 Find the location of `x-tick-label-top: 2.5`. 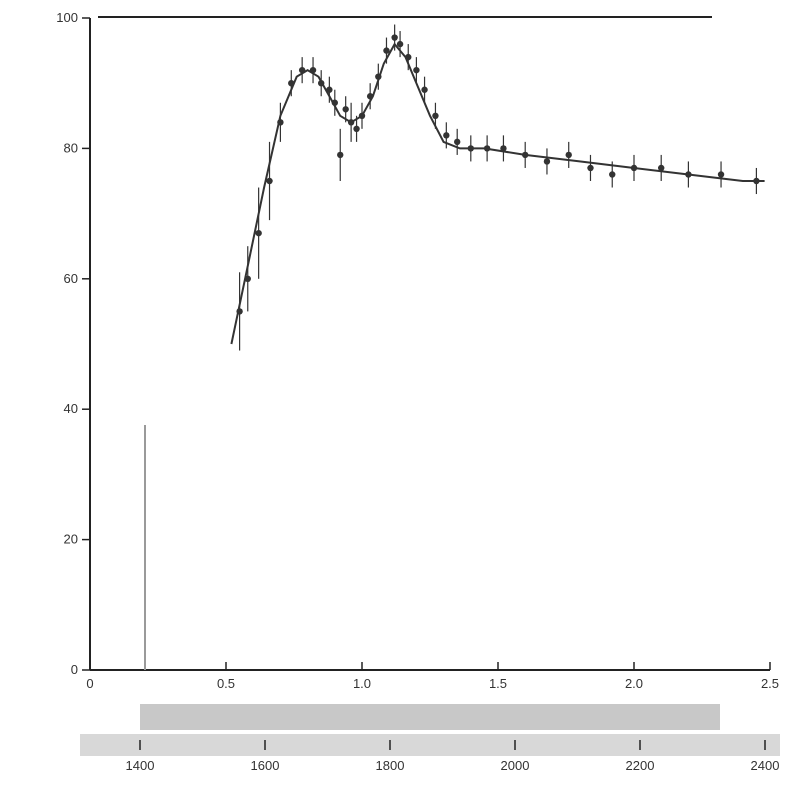

x-tick-label-top: 2.5 is located at coordinates (770, 683).